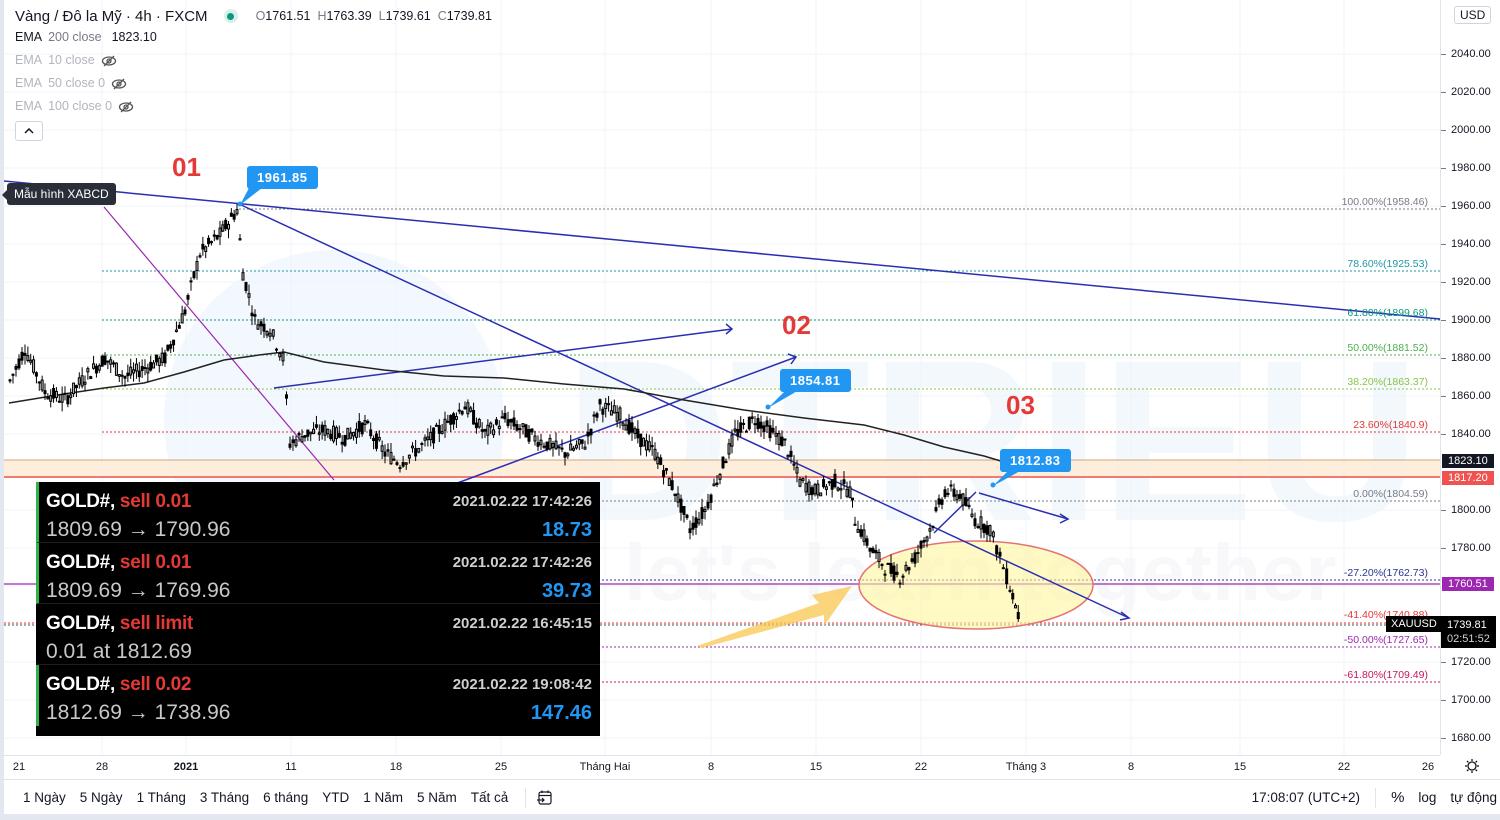  What do you see at coordinates (44, 797) in the screenshot?
I see `range-1d: 1 Ngày` at bounding box center [44, 797].